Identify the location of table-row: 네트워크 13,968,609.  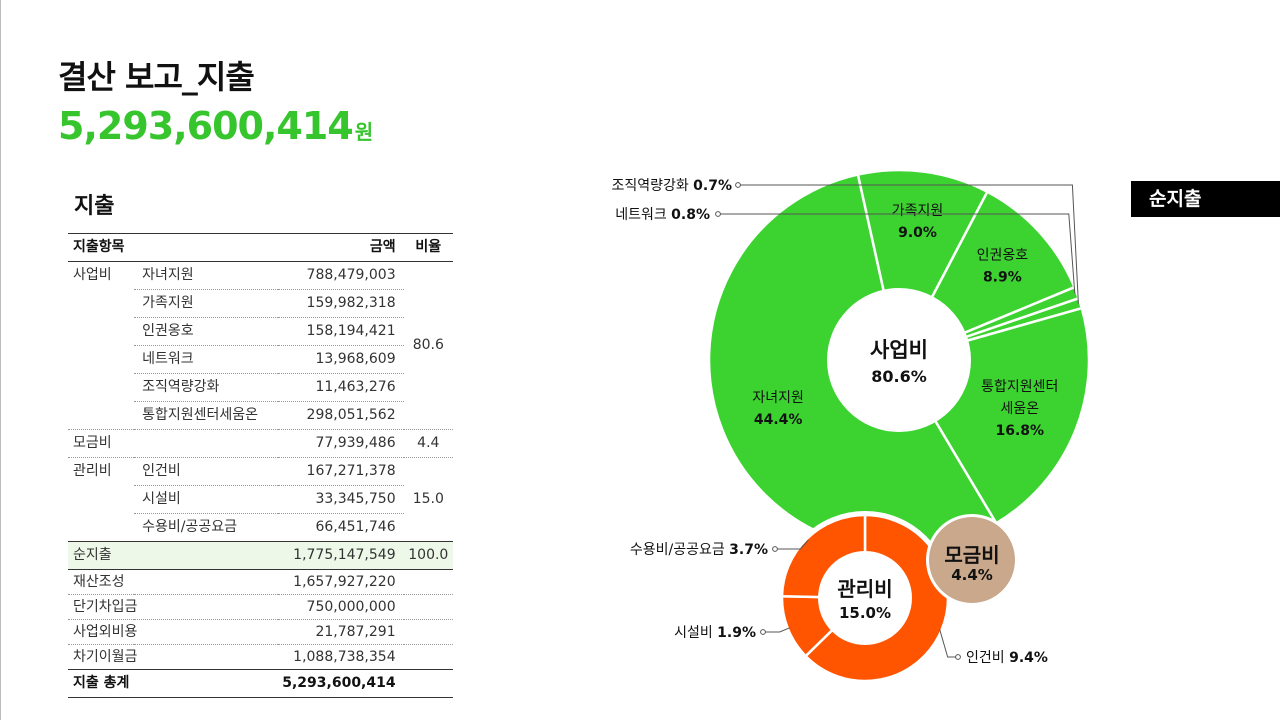
(260, 359).